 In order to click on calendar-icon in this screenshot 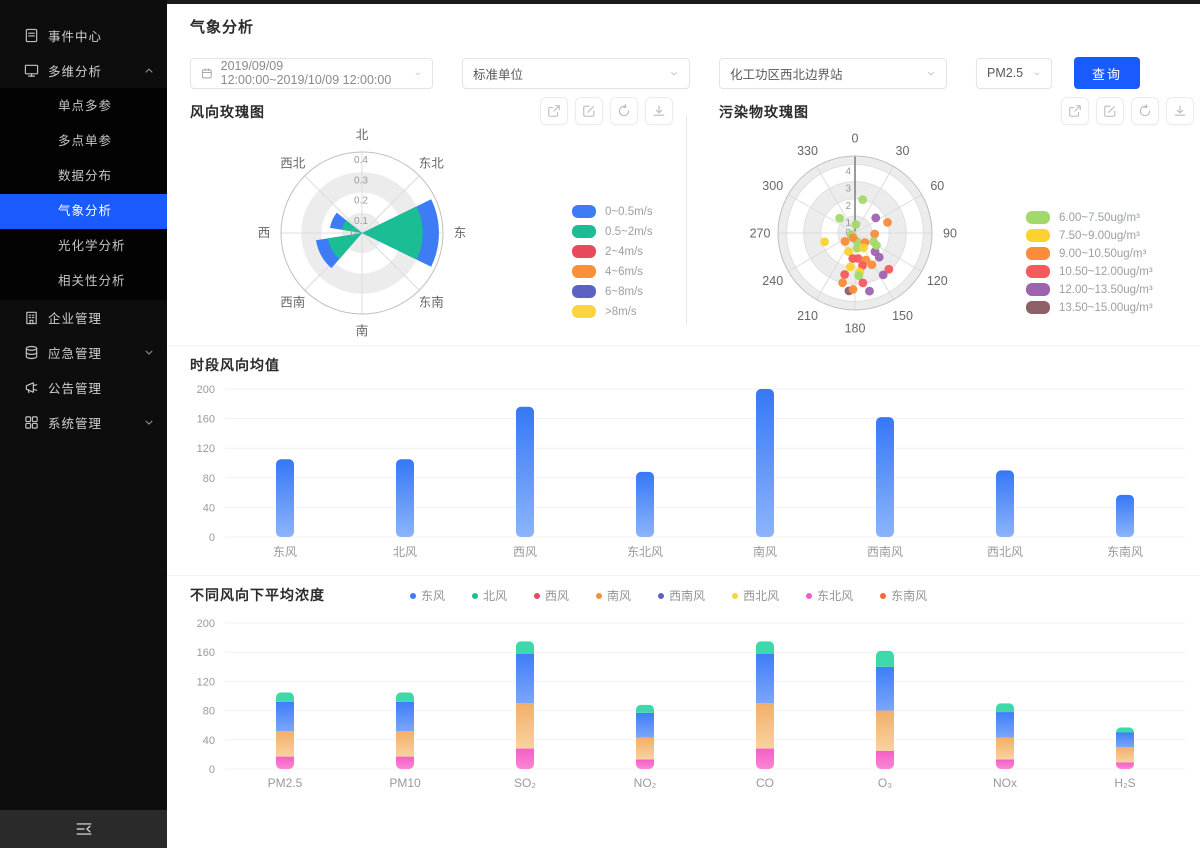, I will do `click(207, 73)`.